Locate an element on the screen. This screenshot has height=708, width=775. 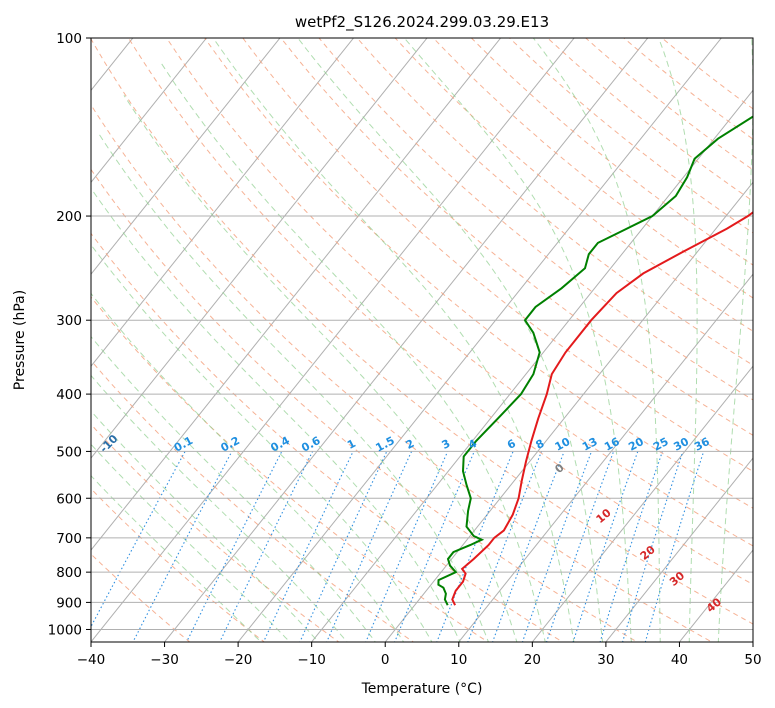
y-tick-label: 300 is located at coordinates (69, 321).